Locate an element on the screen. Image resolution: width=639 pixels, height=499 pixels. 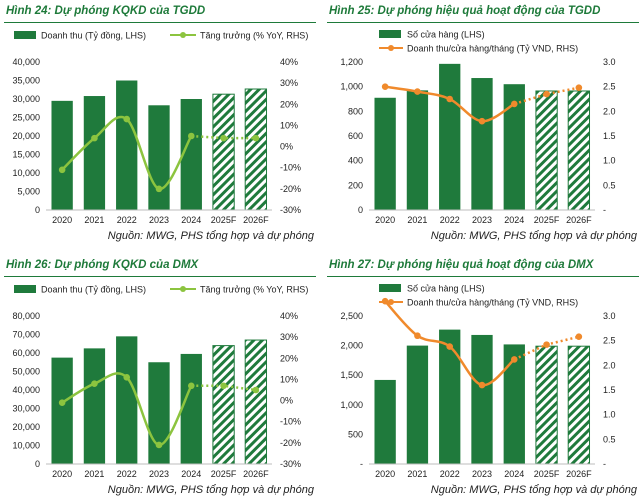
right-axis-tick: 20% is located at coordinates (289, 104).